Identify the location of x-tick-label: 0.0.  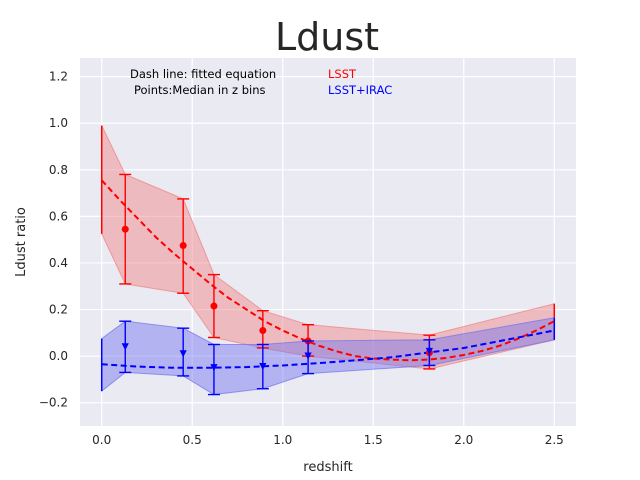
(101, 440).